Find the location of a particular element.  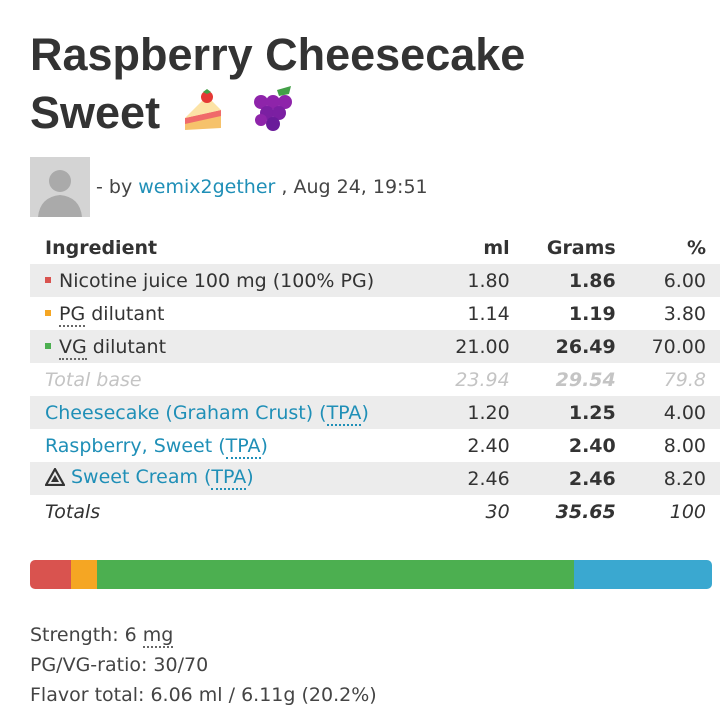

percent-value: 3.80 is located at coordinates (684, 313).